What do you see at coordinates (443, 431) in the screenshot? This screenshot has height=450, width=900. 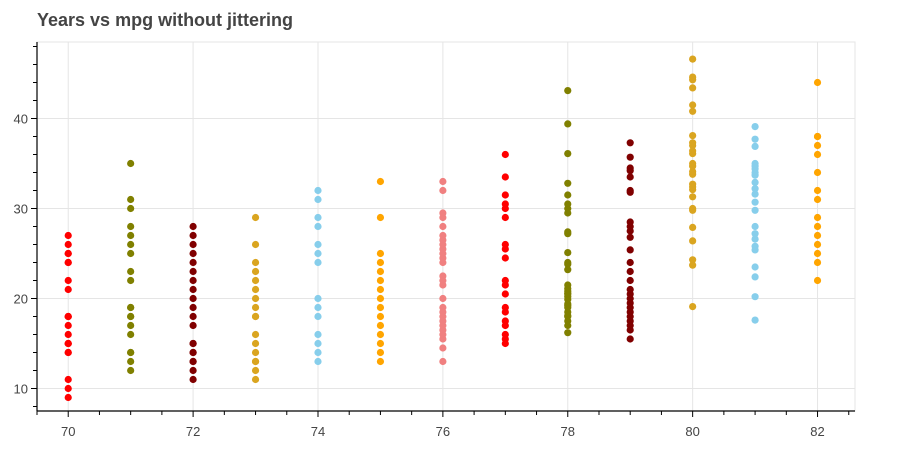 I see `x-tick-label: 76` at bounding box center [443, 431].